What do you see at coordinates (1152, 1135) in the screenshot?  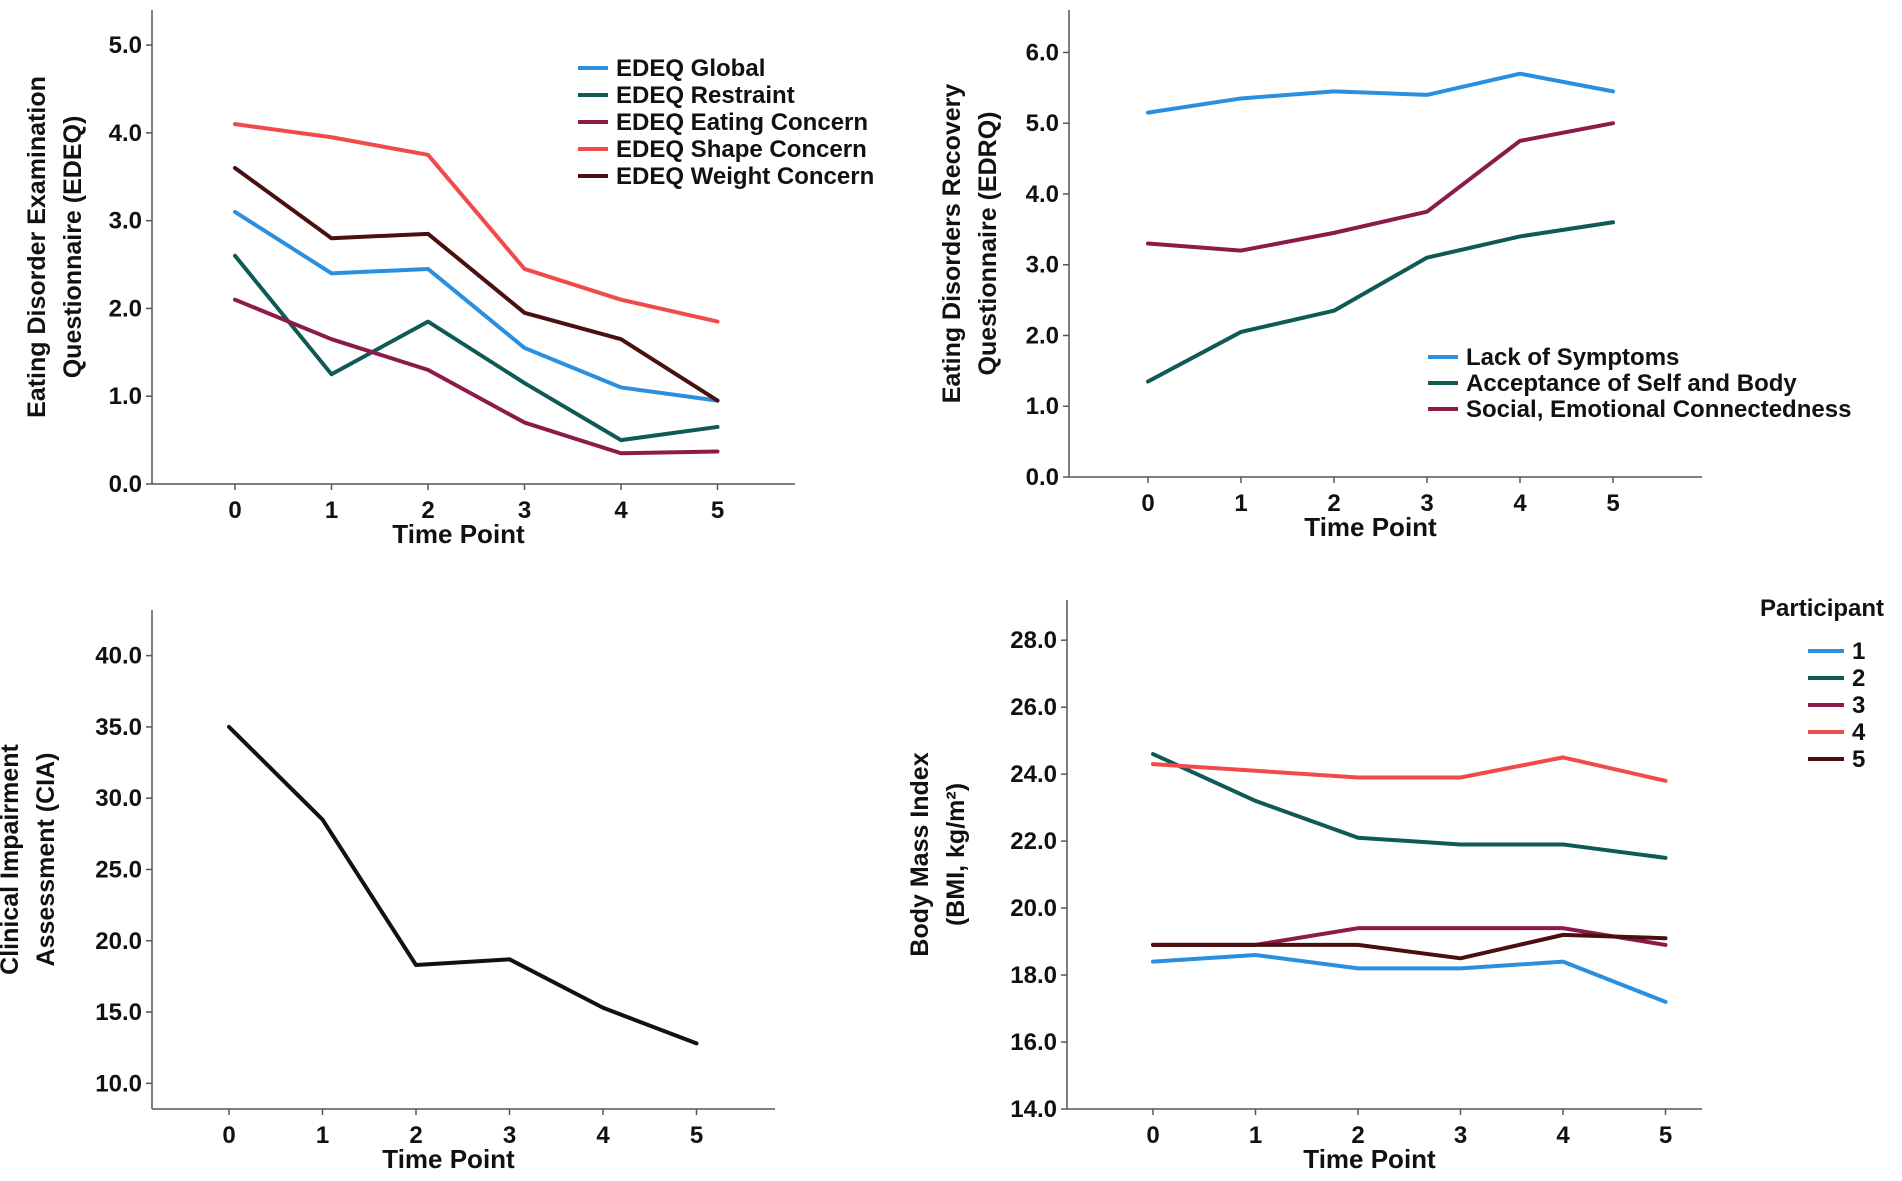 I see `bmi-x-tick-label: 0` at bounding box center [1152, 1135].